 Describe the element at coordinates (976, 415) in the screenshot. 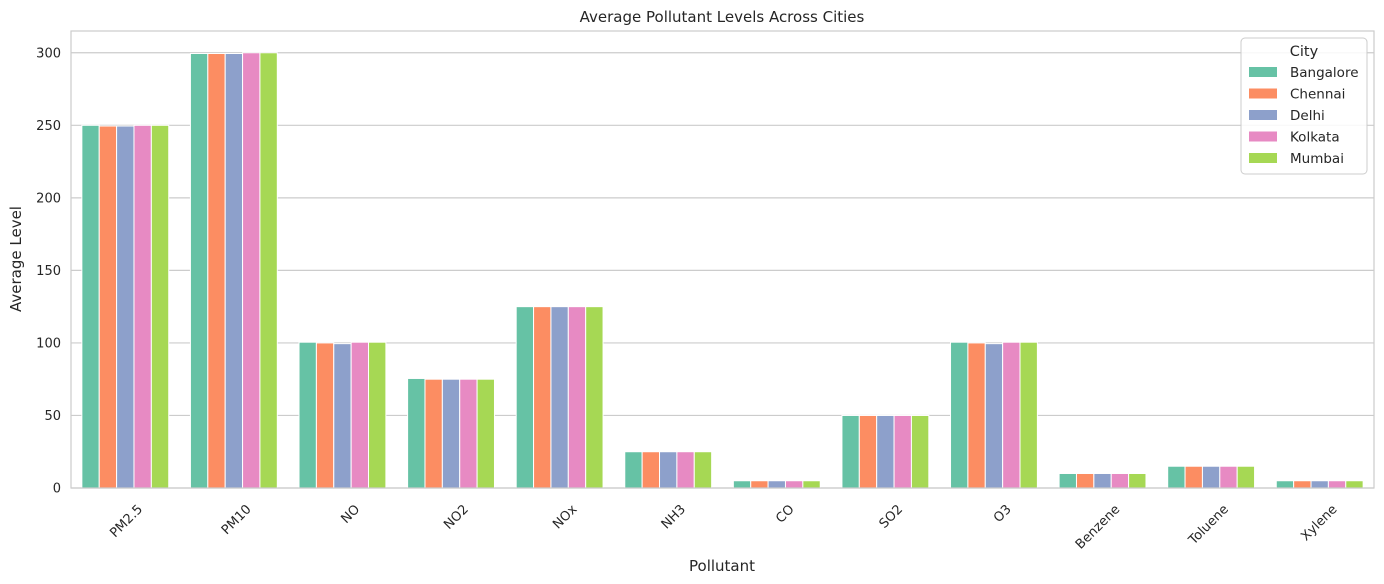

I see `bar-chennai-o3` at that location.